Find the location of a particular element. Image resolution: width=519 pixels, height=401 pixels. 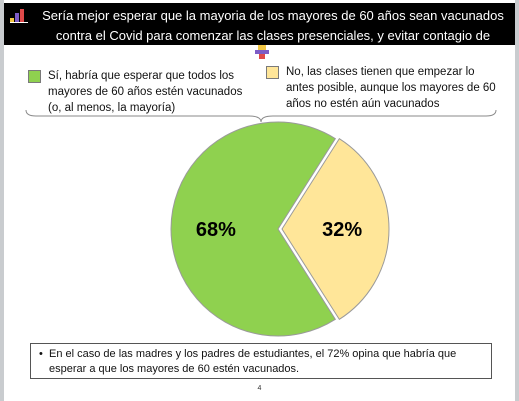

legend-brace is located at coordinates (261, 116).